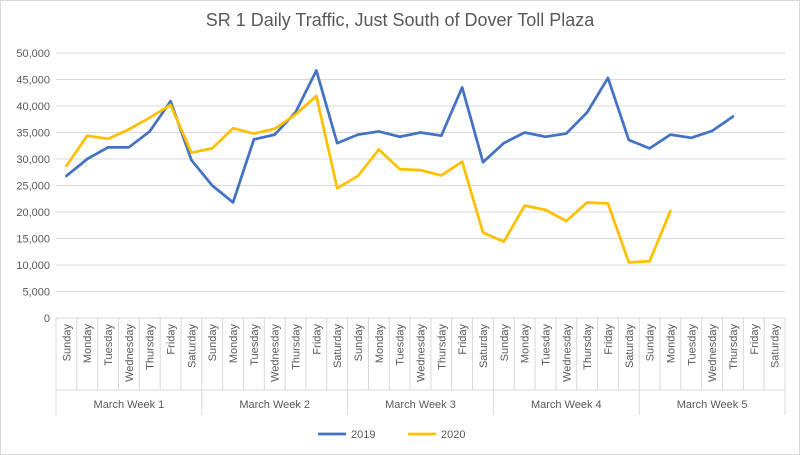 The height and width of the screenshot is (455, 800). I want to click on y-tick-label: 5,000, so click(36, 293).